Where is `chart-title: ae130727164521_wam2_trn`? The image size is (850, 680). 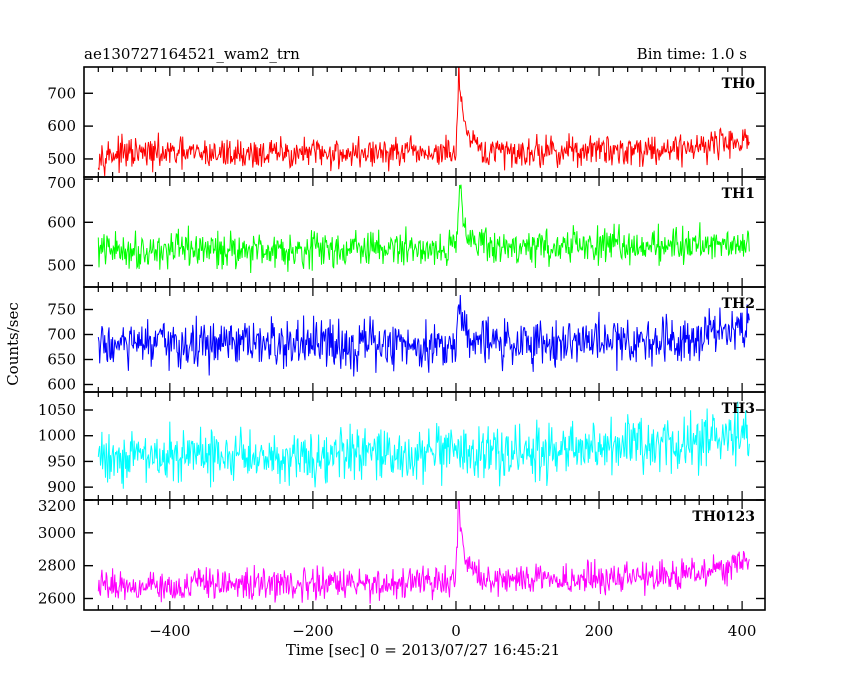 chart-title: ae130727164521_wam2_trn is located at coordinates (192, 54).